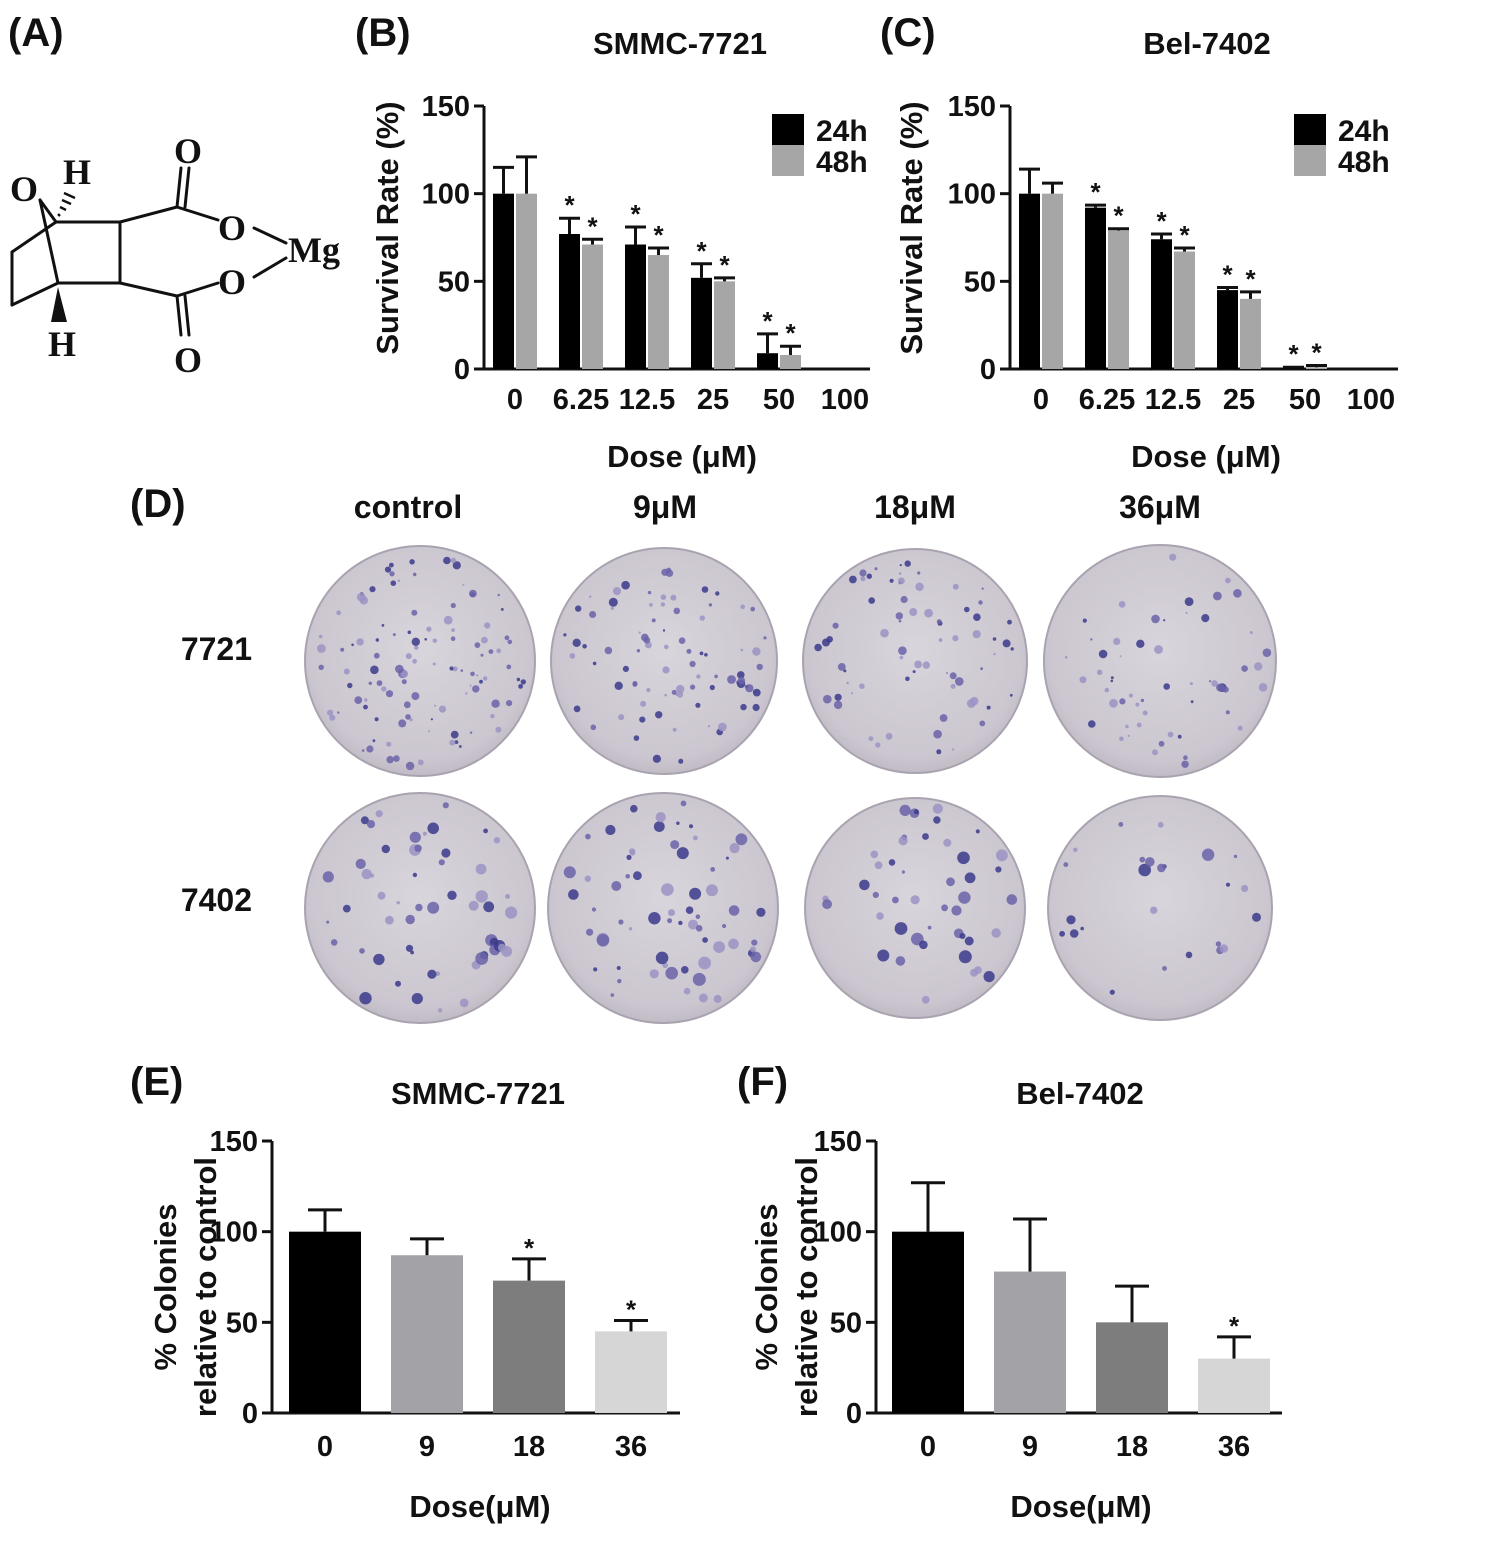  Describe the element at coordinates (383, 33) in the screenshot. I see `panel-letter-b: (B)` at that location.